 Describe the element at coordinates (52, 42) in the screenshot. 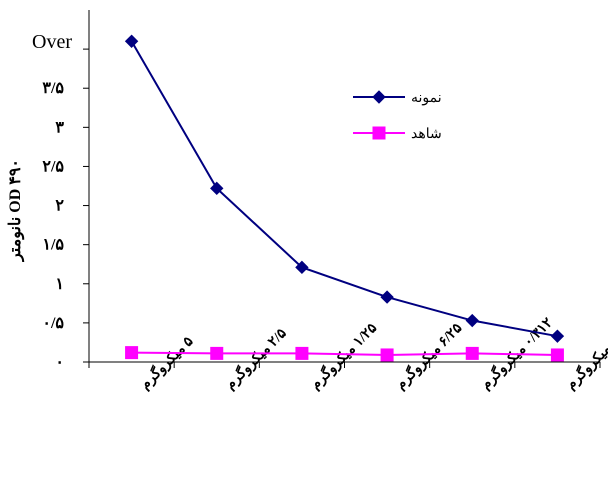

I see `y-tick-label: Over` at that location.